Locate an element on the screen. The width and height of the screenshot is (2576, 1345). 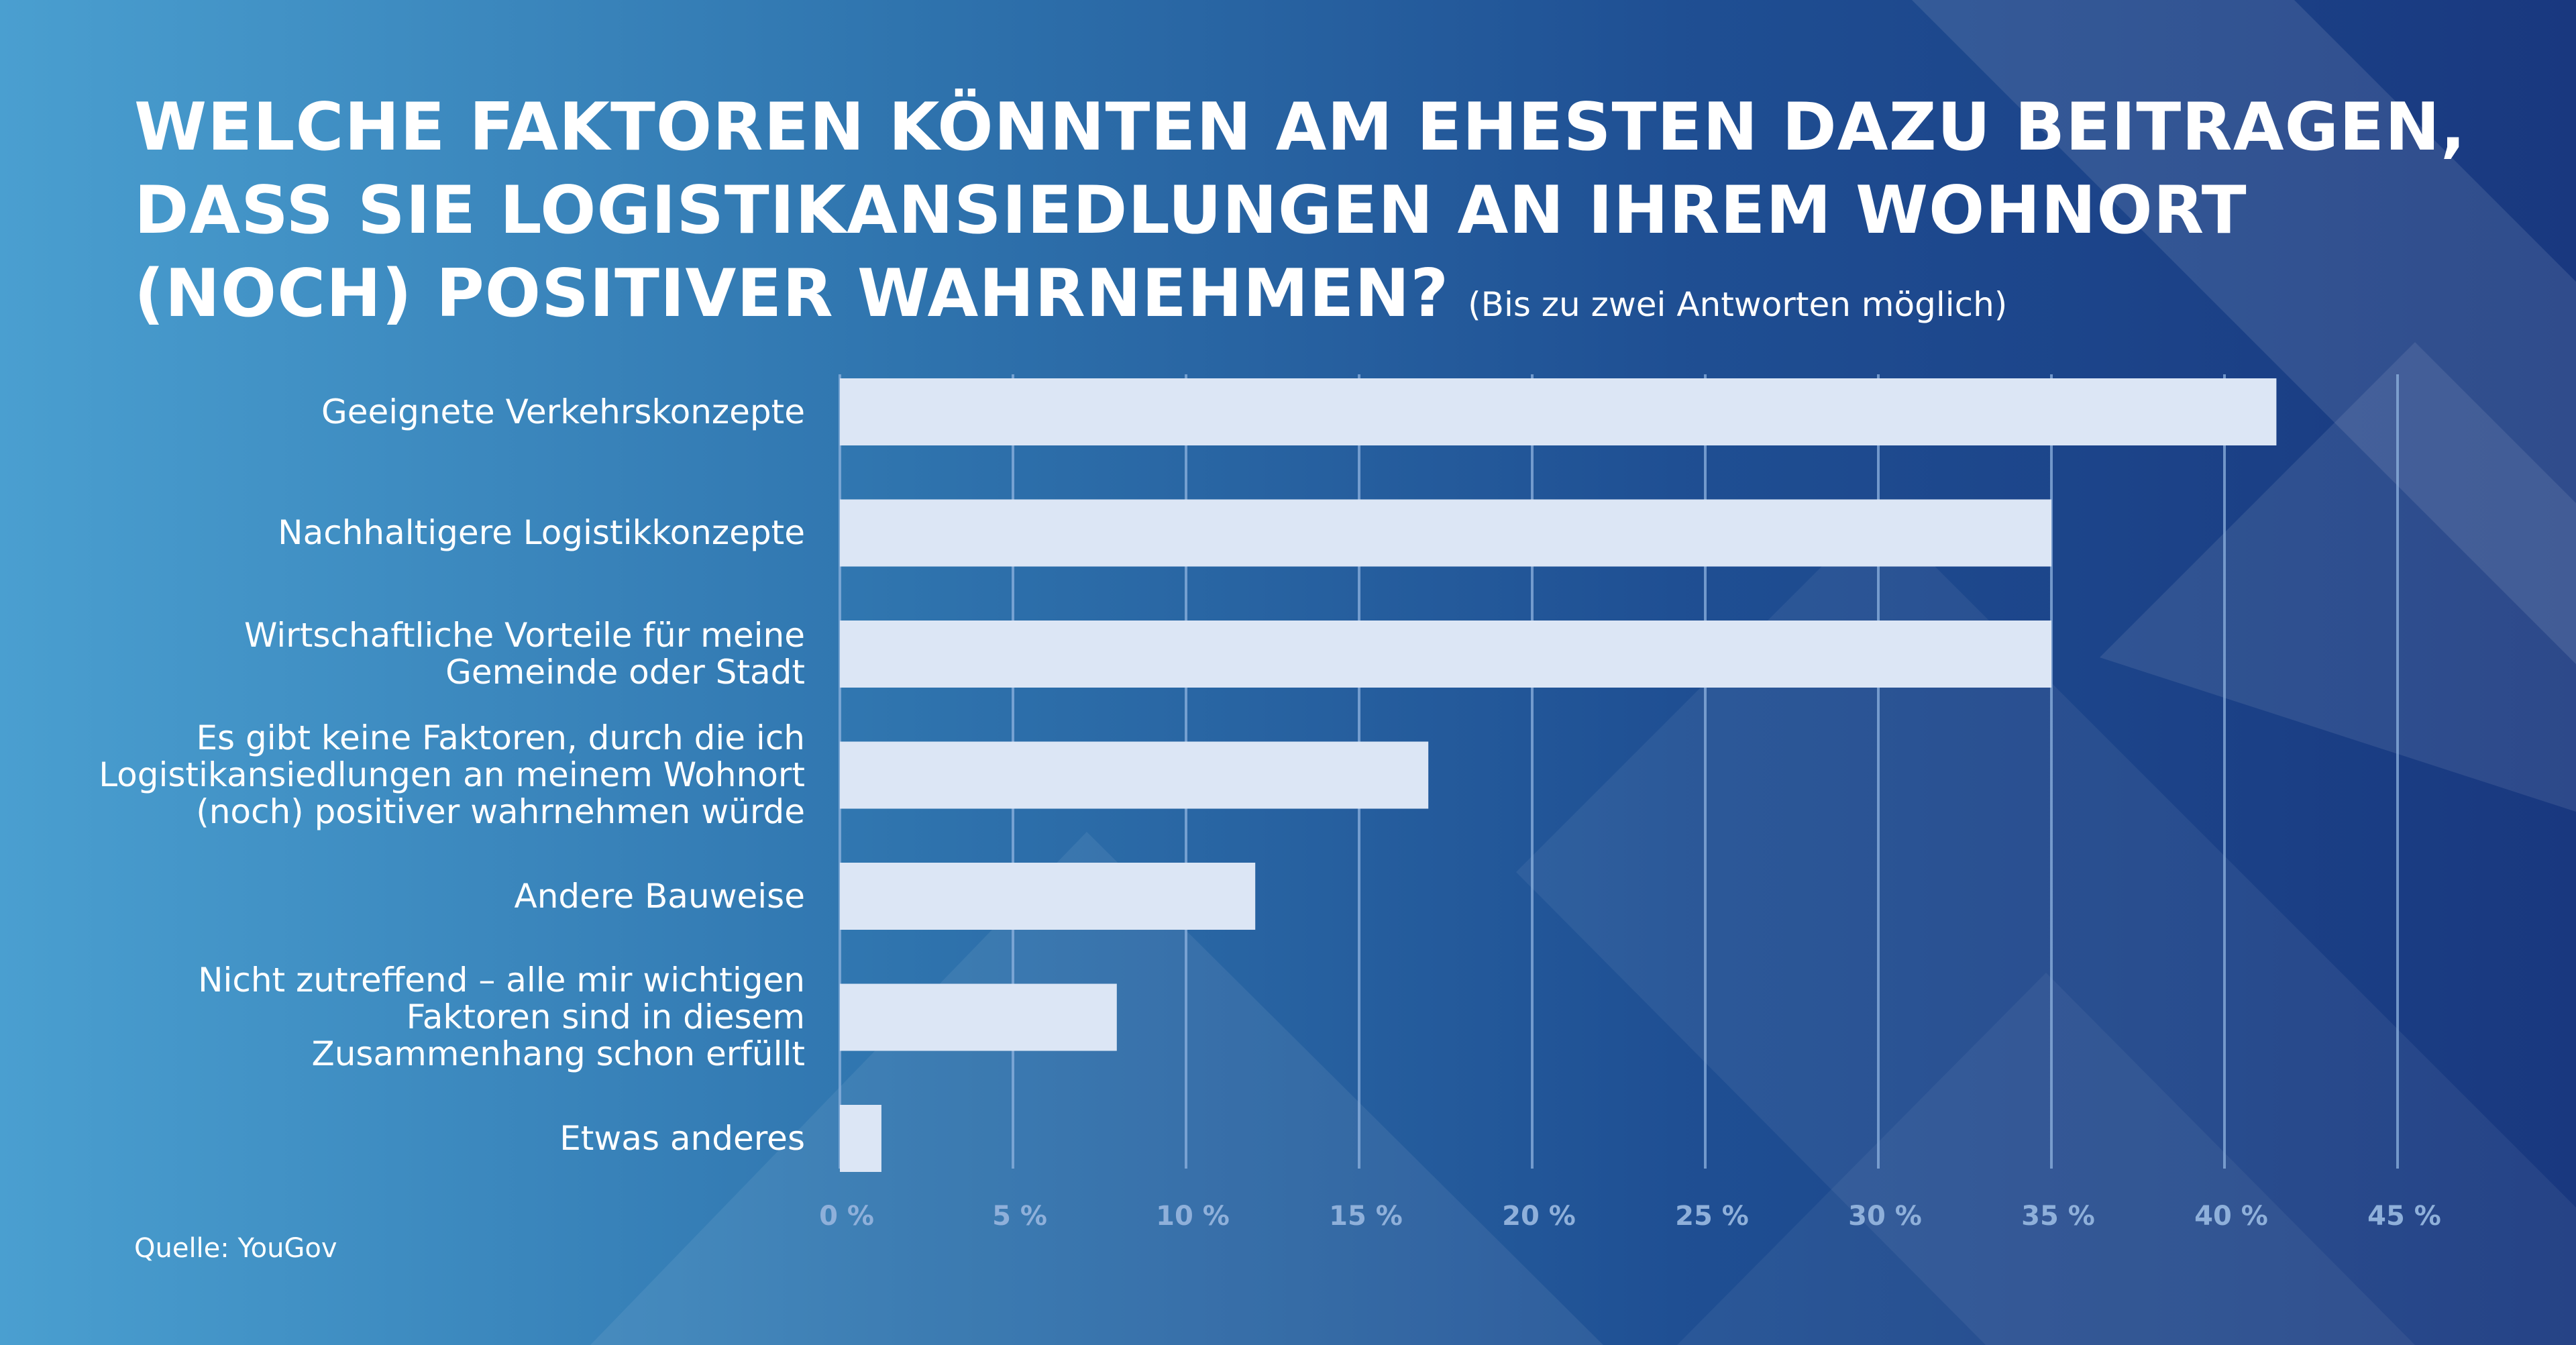
category-label-line: Logistikansiedlungen an meinem Wohnort is located at coordinates (452, 774).